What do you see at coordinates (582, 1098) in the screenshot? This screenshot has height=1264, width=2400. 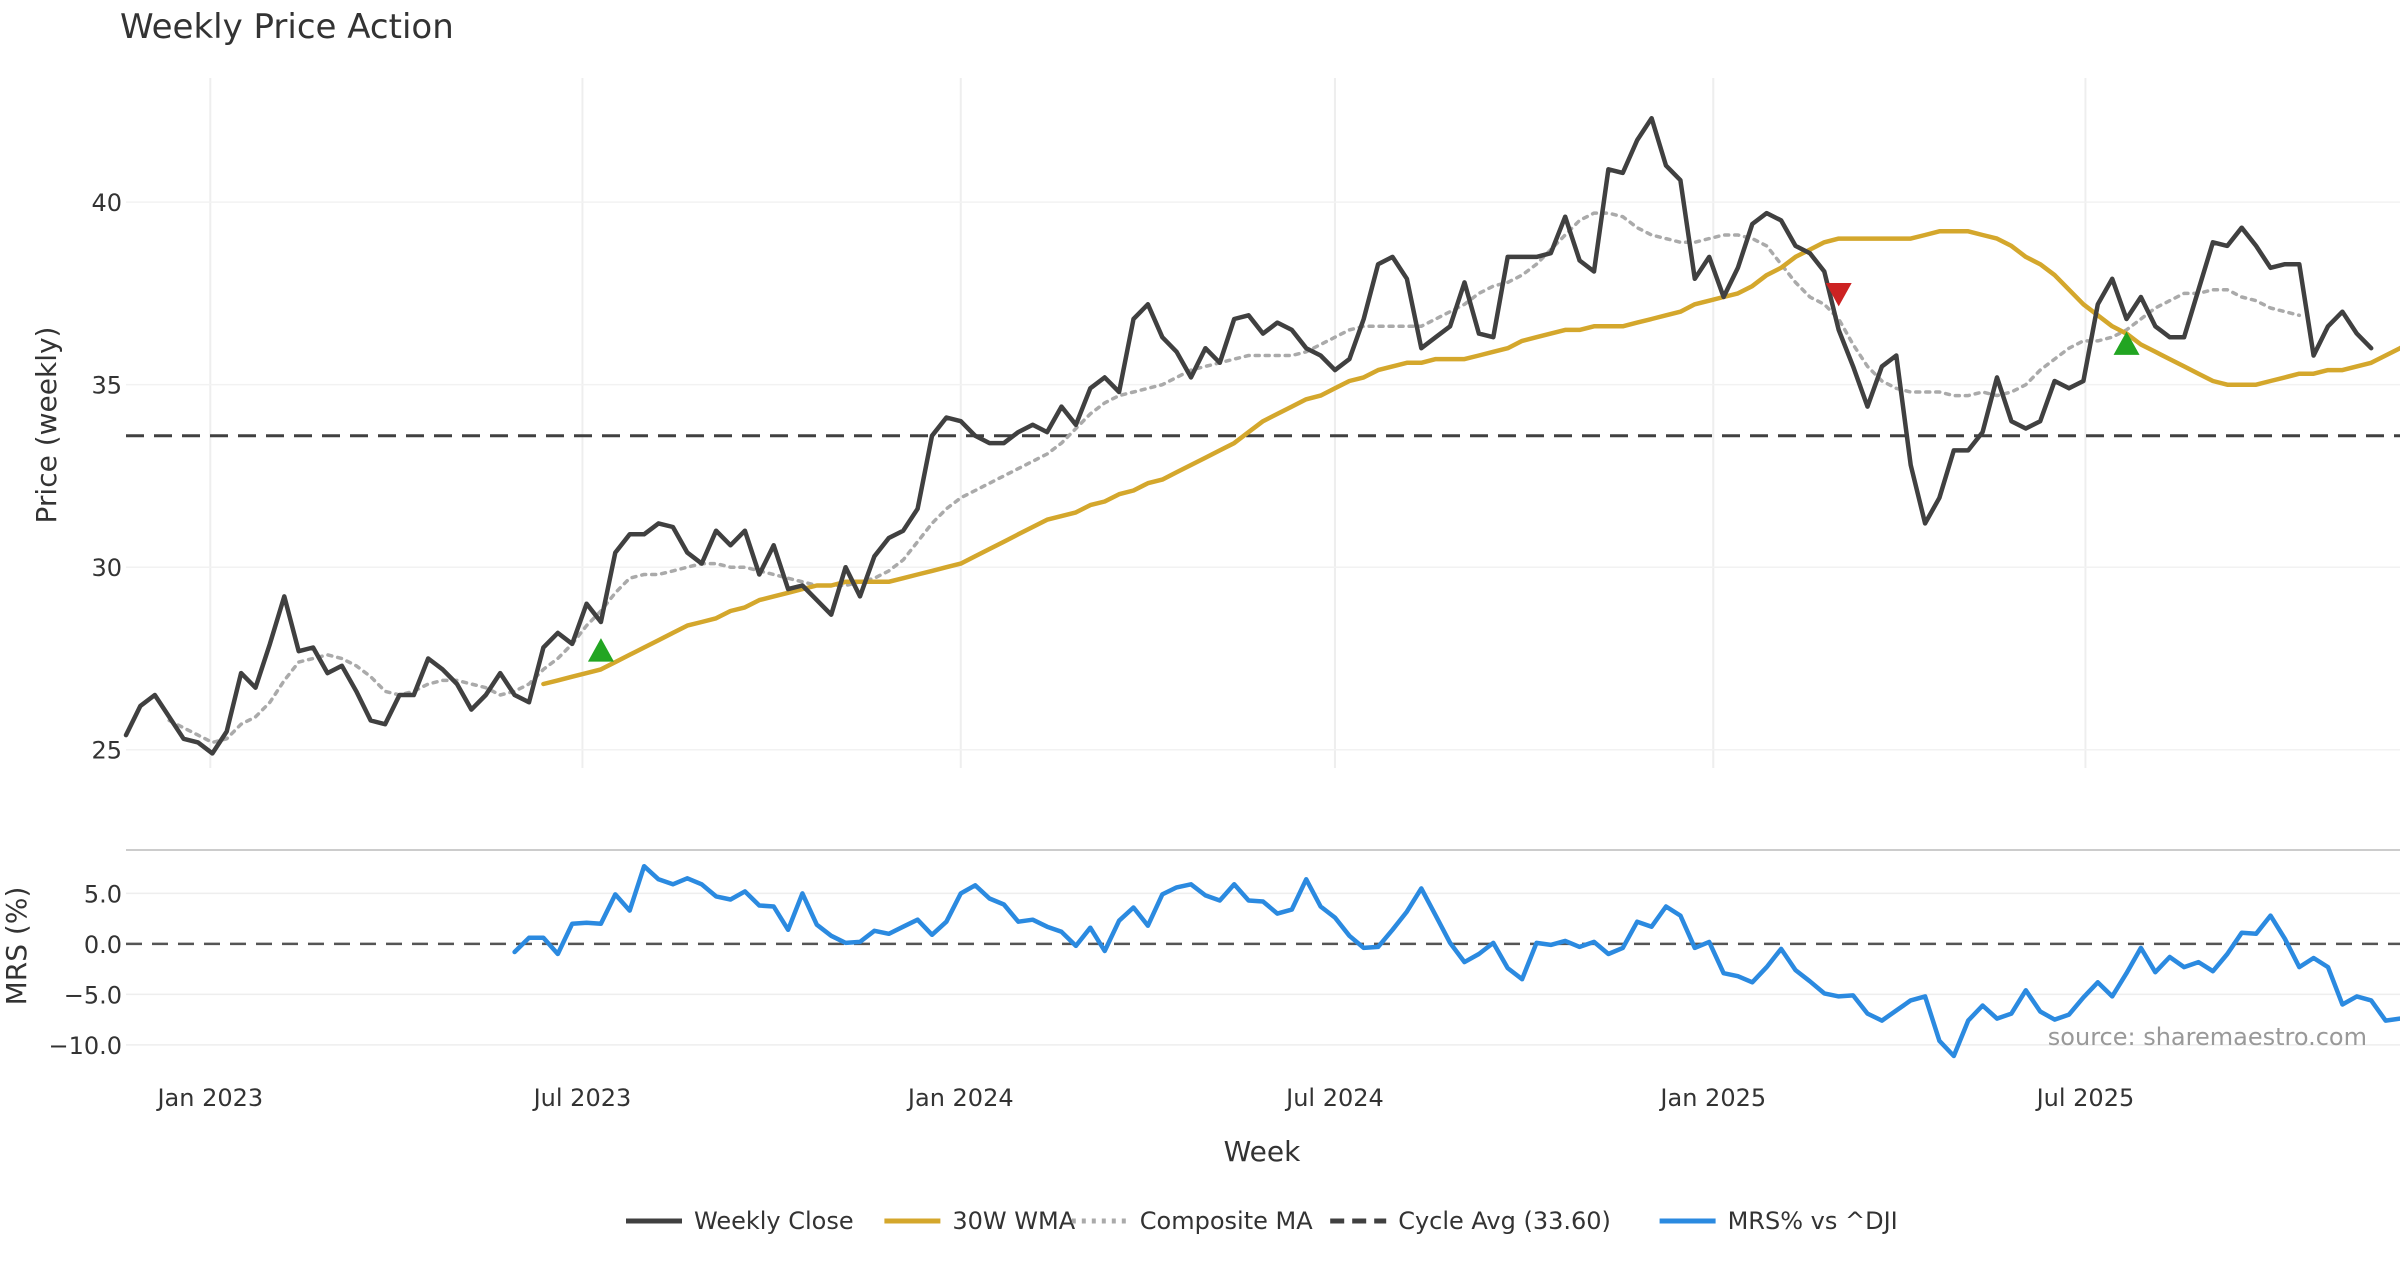 I see `x-tick-label: Jul 2023` at bounding box center [582, 1098].